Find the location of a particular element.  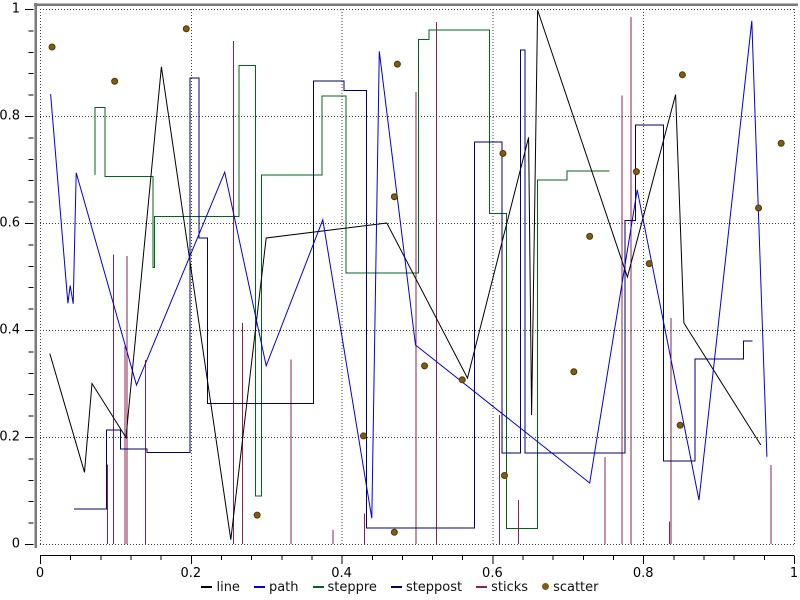

legend-item-steppost: steppost is located at coordinates (426, 587).